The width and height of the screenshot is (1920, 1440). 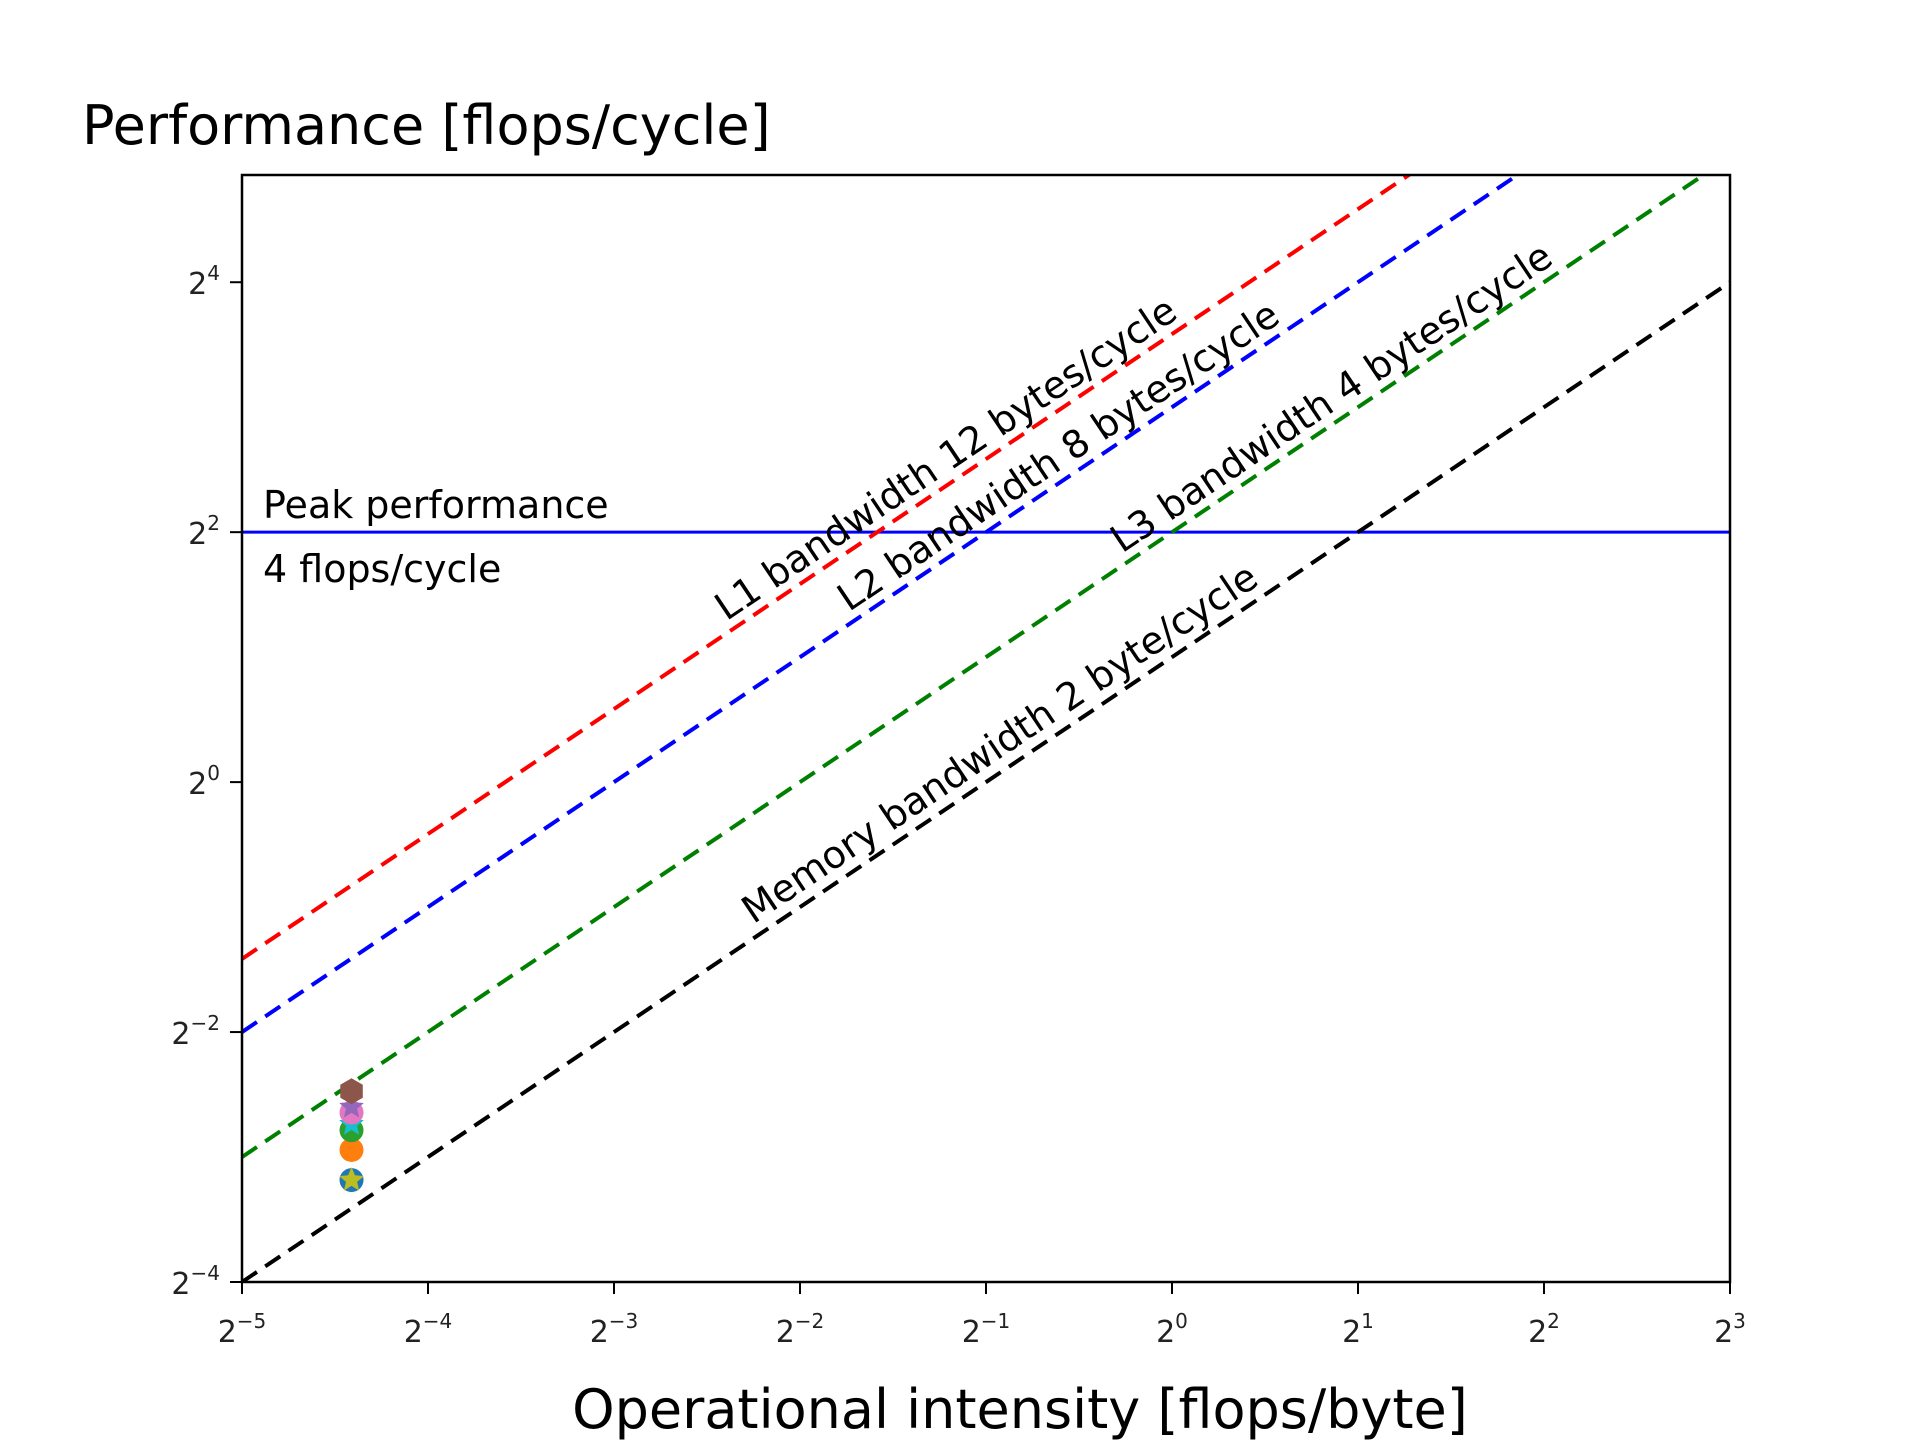 What do you see at coordinates (1020, 1409) in the screenshot?
I see `x-axis-title: Operational intensity [flops/byte]` at bounding box center [1020, 1409].